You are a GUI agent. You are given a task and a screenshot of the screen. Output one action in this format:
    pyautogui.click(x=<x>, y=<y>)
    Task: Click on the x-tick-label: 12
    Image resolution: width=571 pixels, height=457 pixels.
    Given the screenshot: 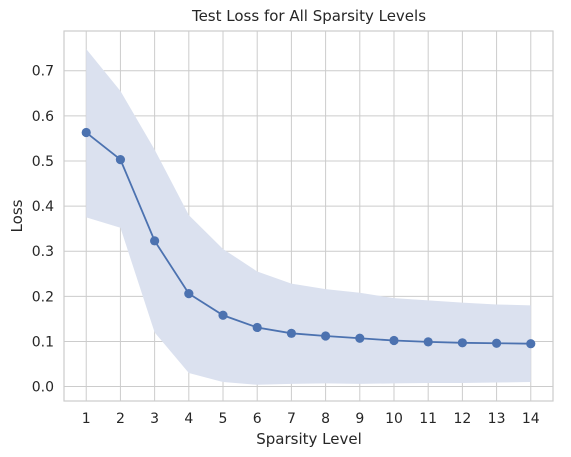 What is the action you would take?
    pyautogui.click(x=462, y=419)
    